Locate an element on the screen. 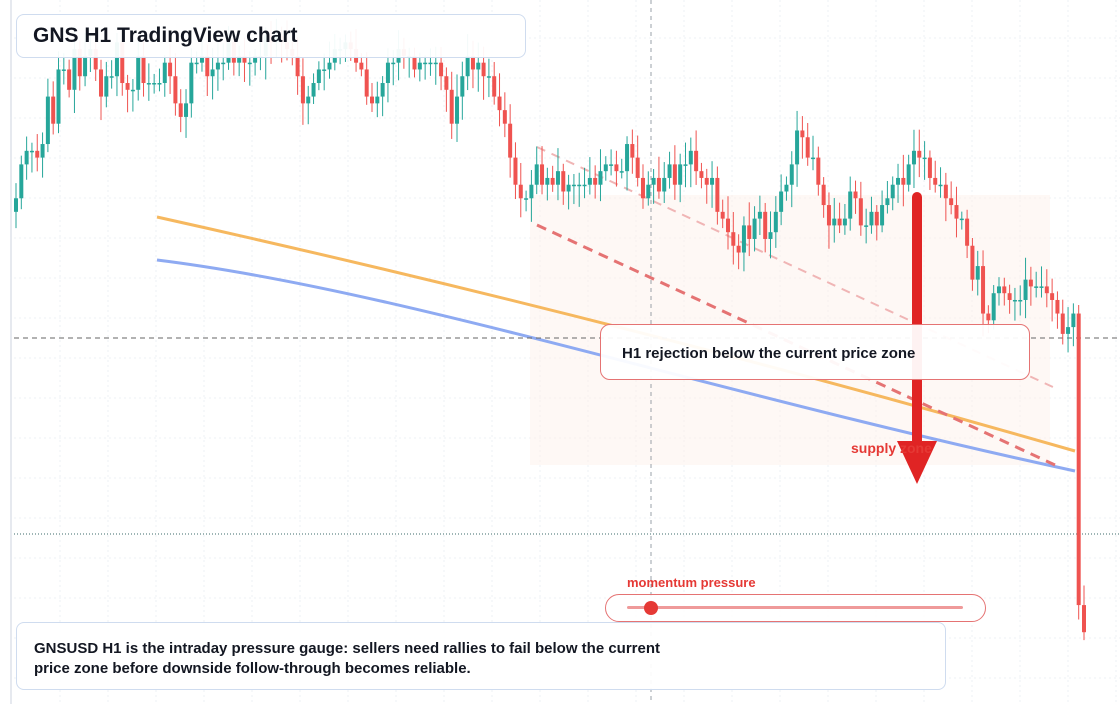 The image size is (1120, 704). momentum-track is located at coordinates (795, 607).